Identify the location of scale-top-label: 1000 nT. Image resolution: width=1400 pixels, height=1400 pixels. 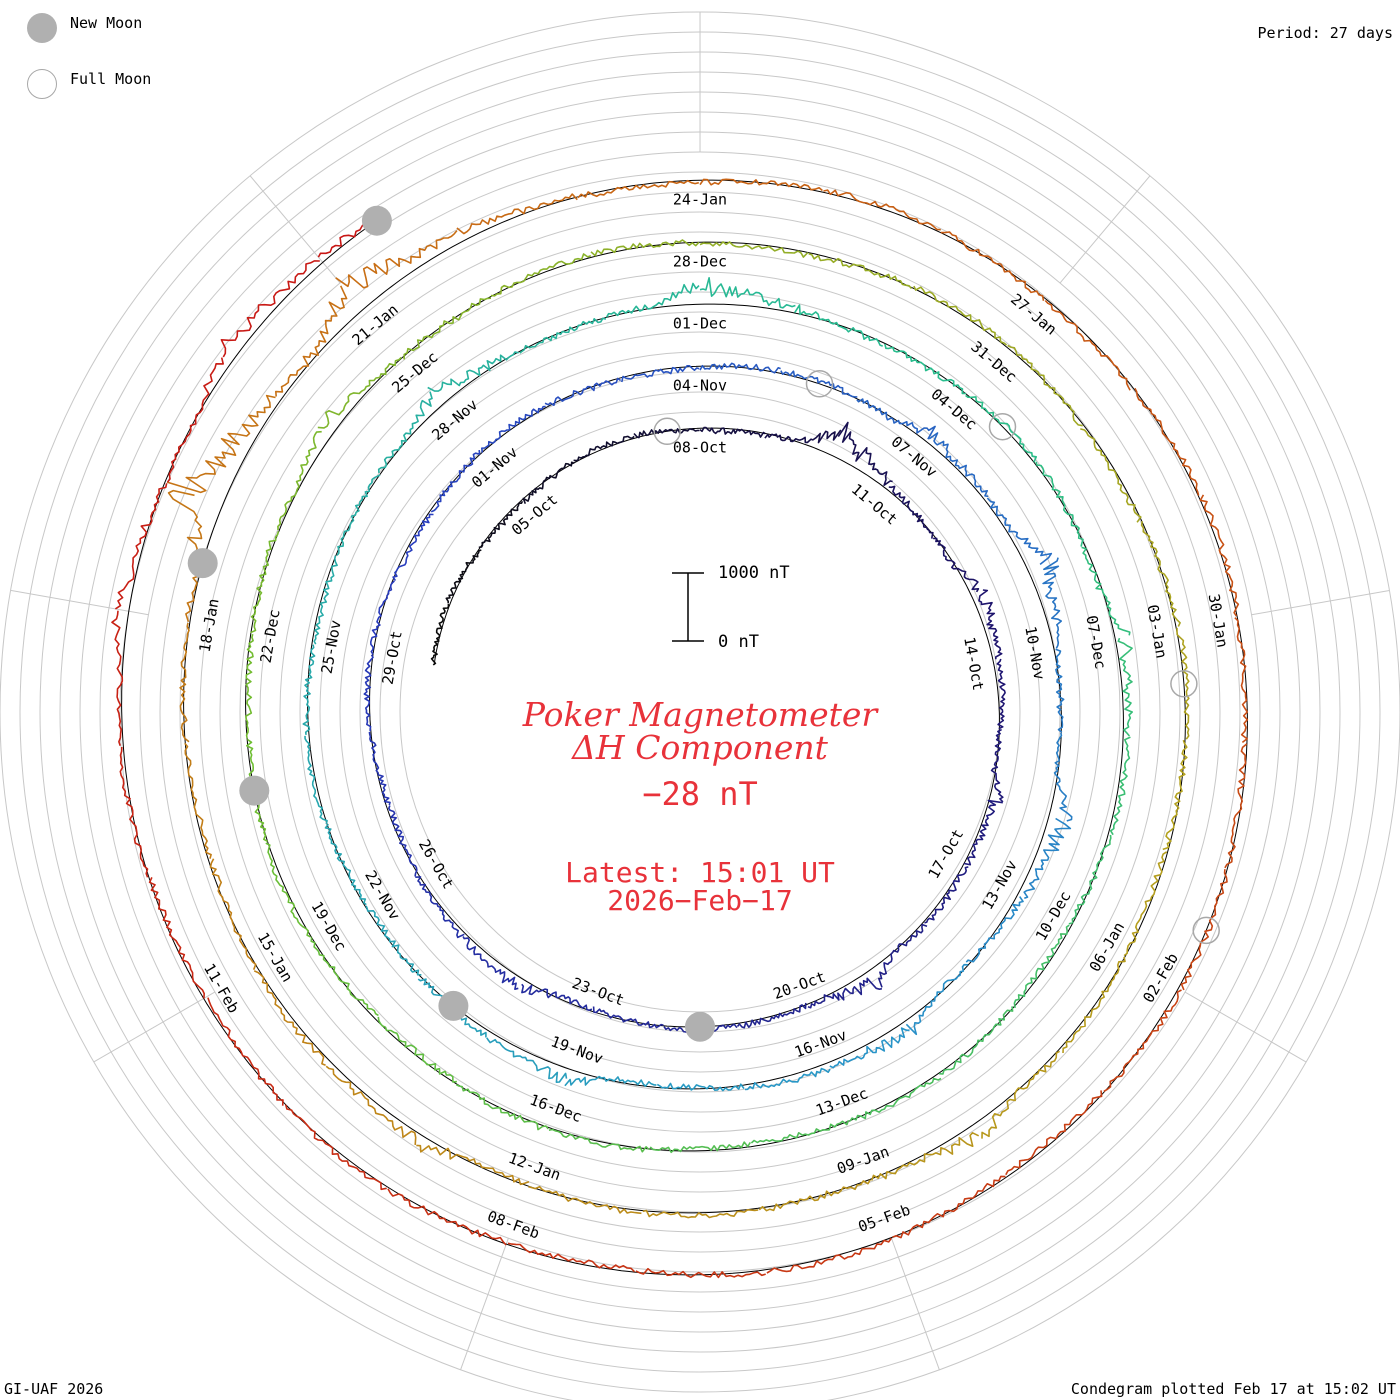
(754, 573).